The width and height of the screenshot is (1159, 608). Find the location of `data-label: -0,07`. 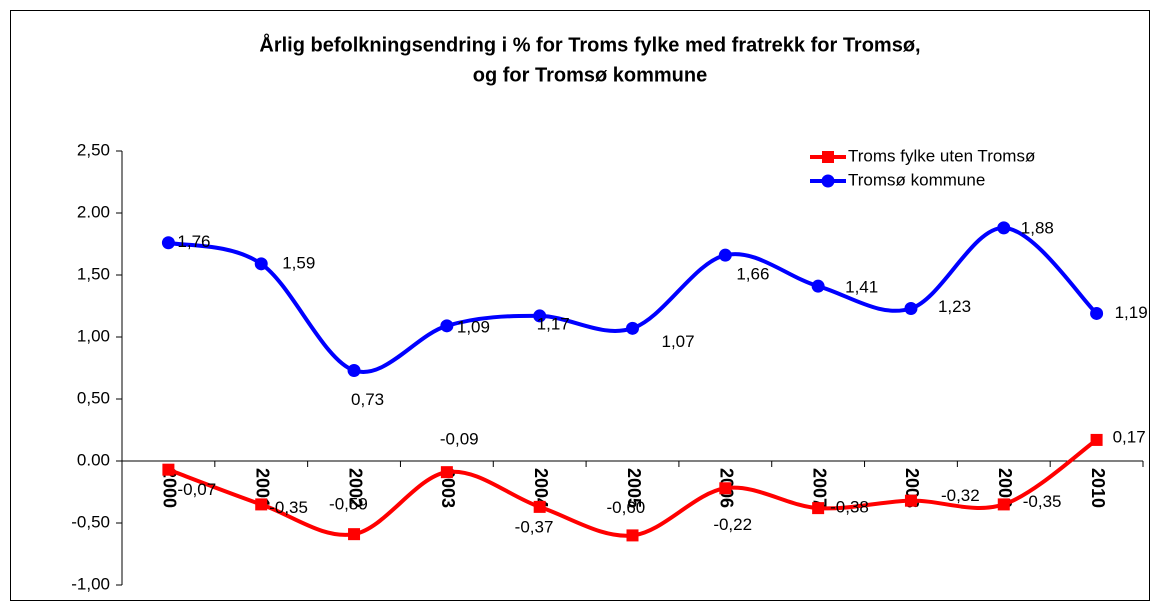

data-label: -0,07 is located at coordinates (196, 489).